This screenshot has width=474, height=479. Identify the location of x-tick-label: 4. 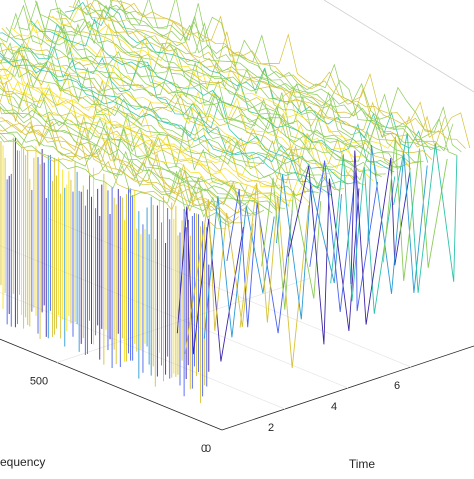
(334, 407).